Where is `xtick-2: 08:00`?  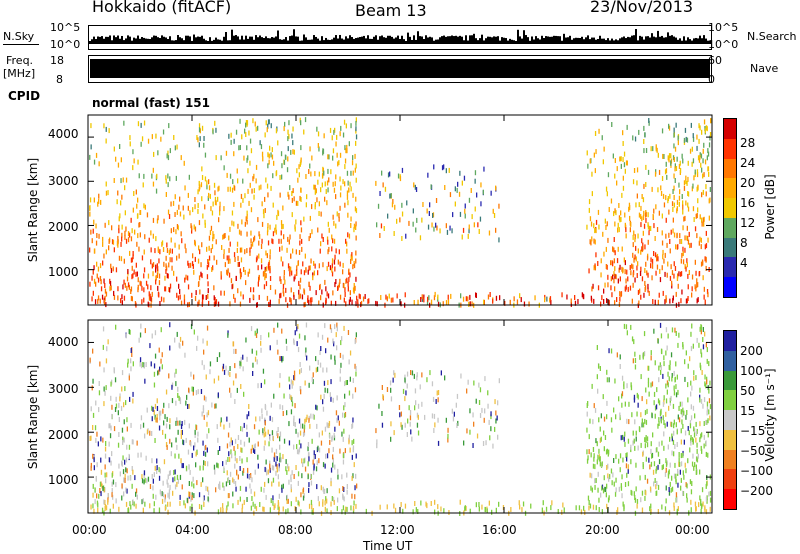 xtick-2: 08:00 is located at coordinates (295, 530).